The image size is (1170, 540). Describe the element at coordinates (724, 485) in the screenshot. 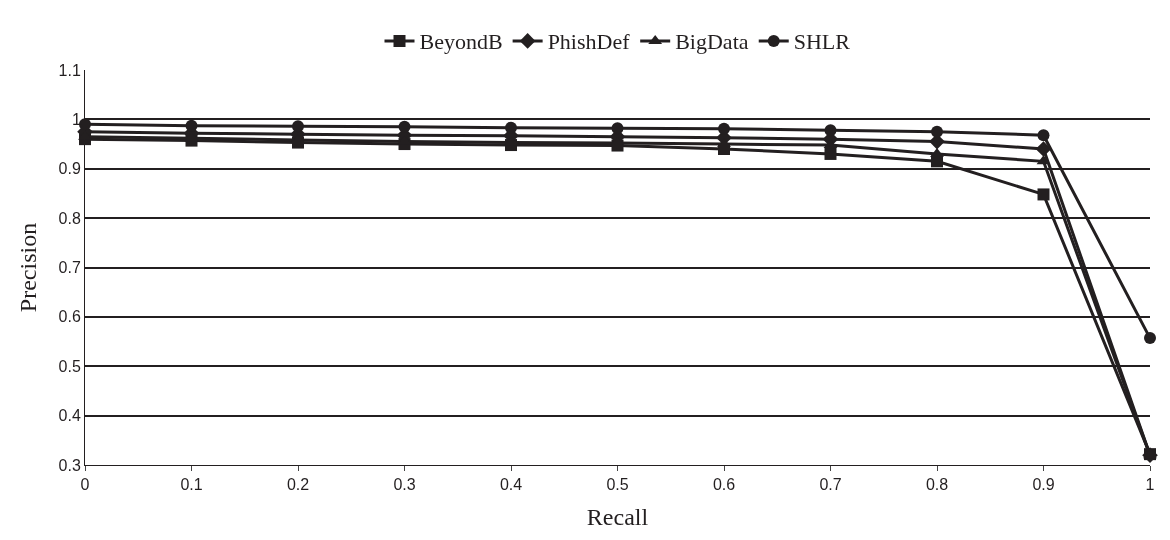

I see `x-tick-label: 0.6` at that location.